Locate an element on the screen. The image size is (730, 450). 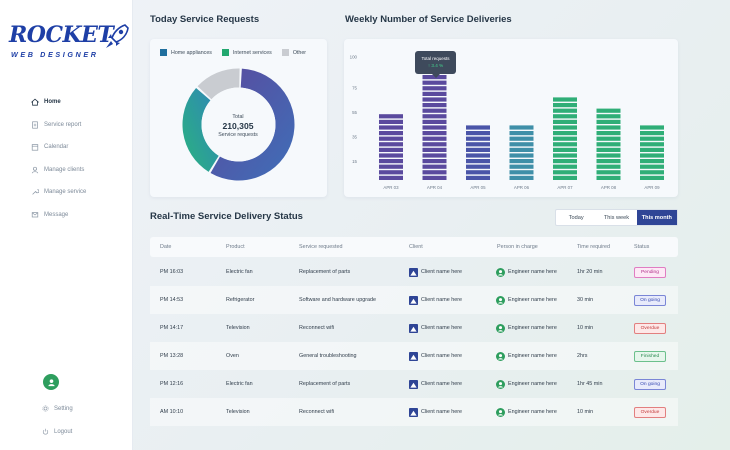
donut-hole is located at coordinates (238, 124).